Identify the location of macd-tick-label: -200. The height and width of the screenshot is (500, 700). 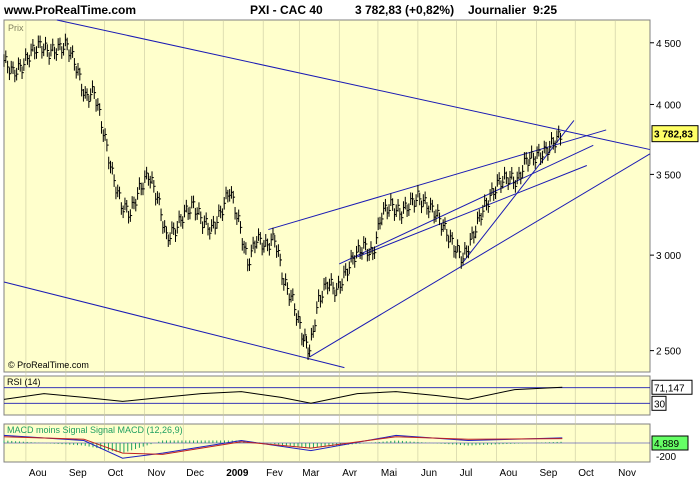
(666, 457).